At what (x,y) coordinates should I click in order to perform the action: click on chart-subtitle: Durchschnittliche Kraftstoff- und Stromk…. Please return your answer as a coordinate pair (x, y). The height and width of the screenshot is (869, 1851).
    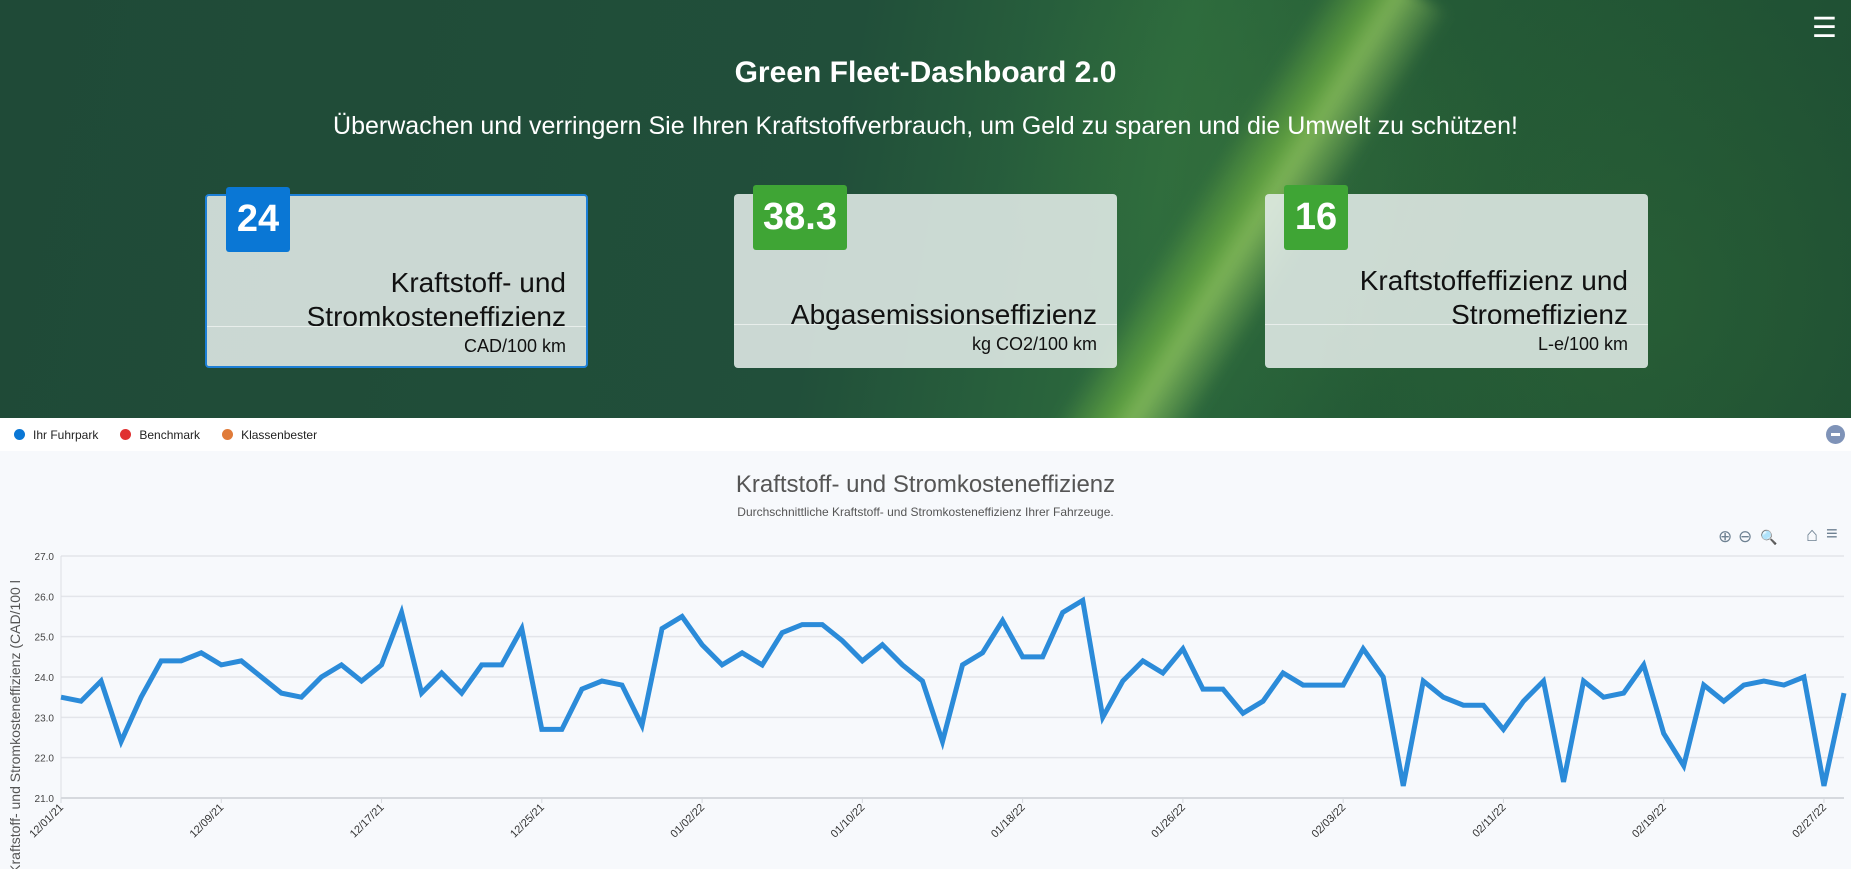
    Looking at the image, I should click on (925, 512).